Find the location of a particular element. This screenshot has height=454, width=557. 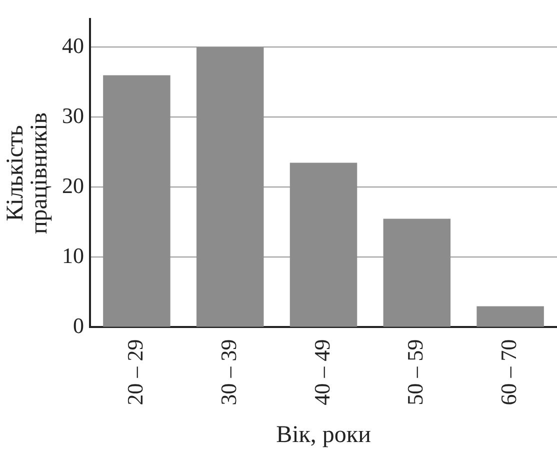

y-tick-label: 40 is located at coordinates (73, 45).